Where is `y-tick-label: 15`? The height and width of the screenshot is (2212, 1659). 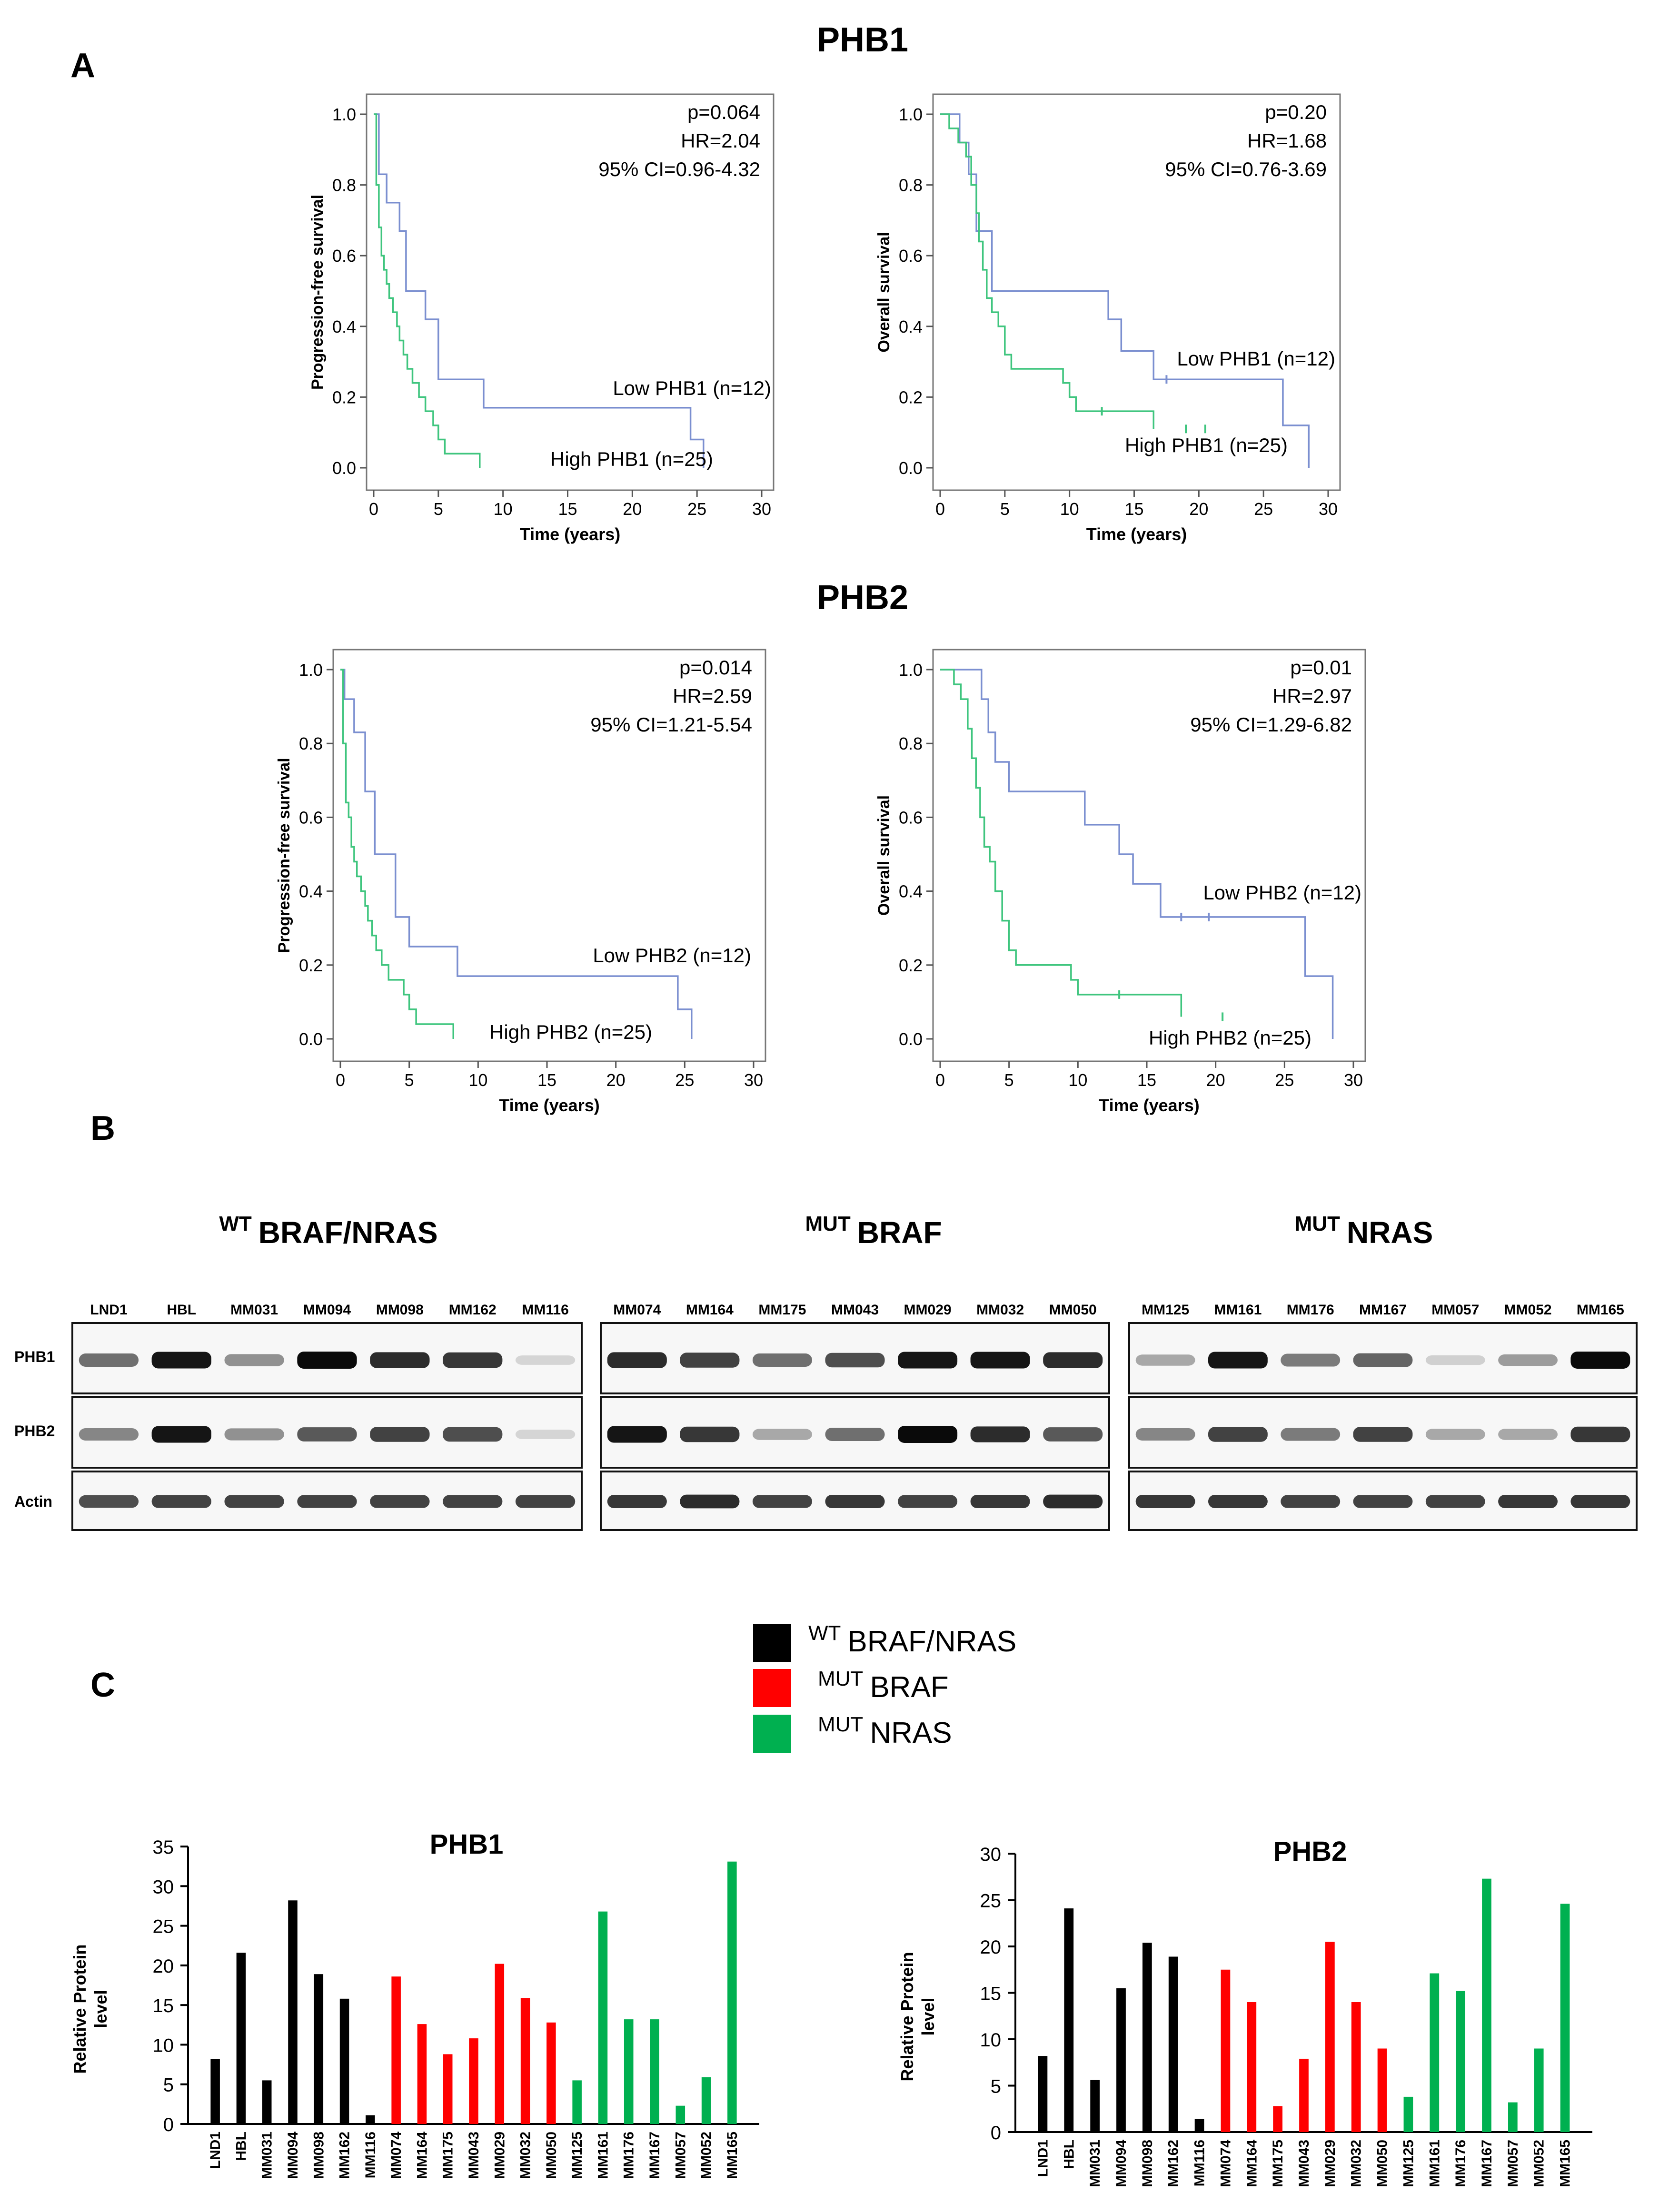 y-tick-label: 15 is located at coordinates (163, 2005).